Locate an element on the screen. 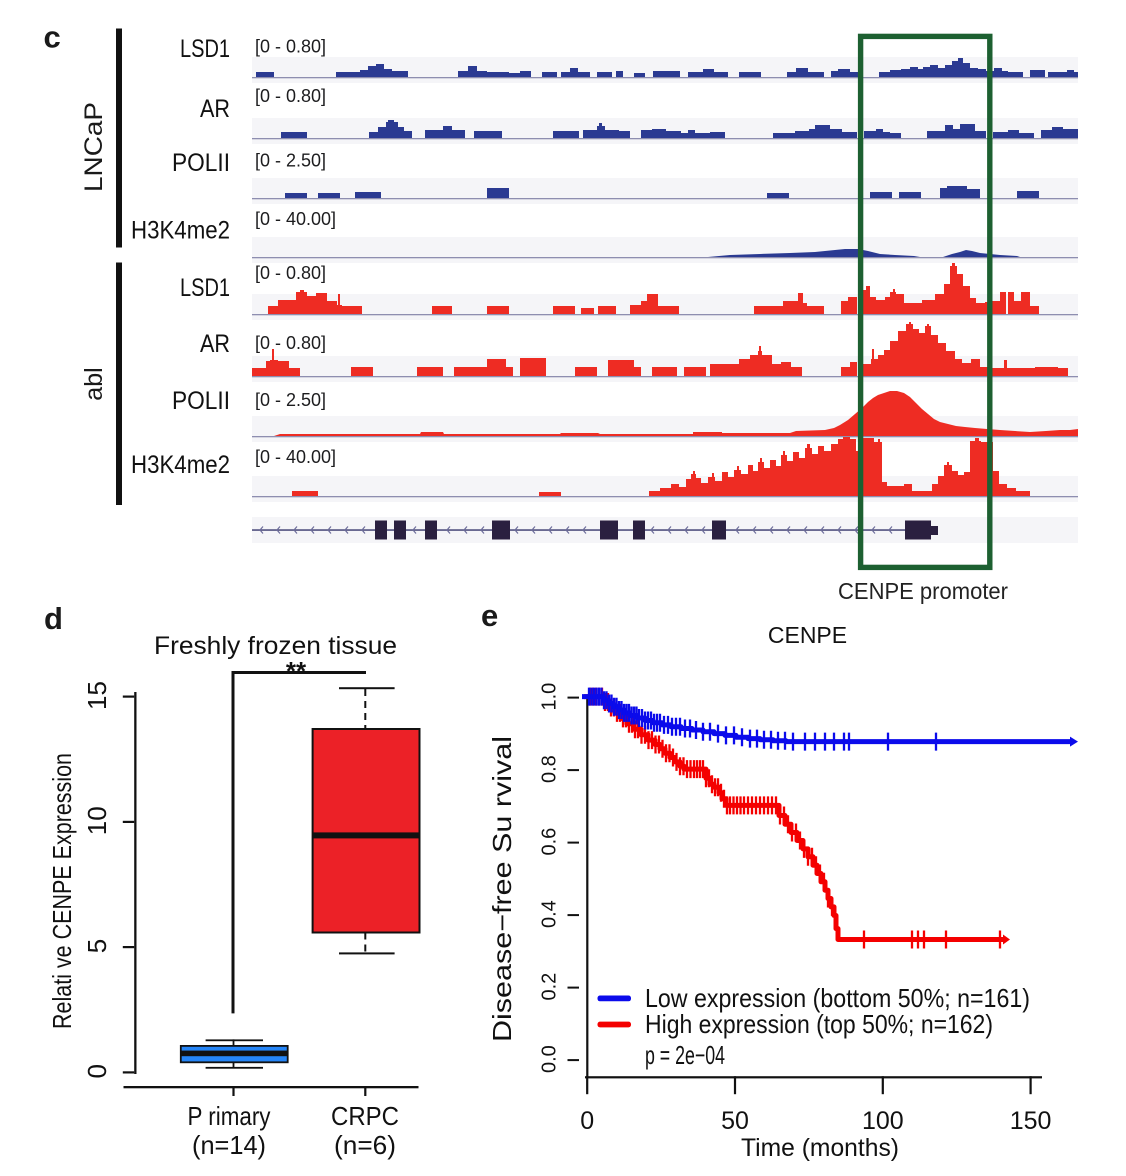 The image size is (1126, 1176). svg-text: p = 2e−04 is located at coordinates (685, 1055).